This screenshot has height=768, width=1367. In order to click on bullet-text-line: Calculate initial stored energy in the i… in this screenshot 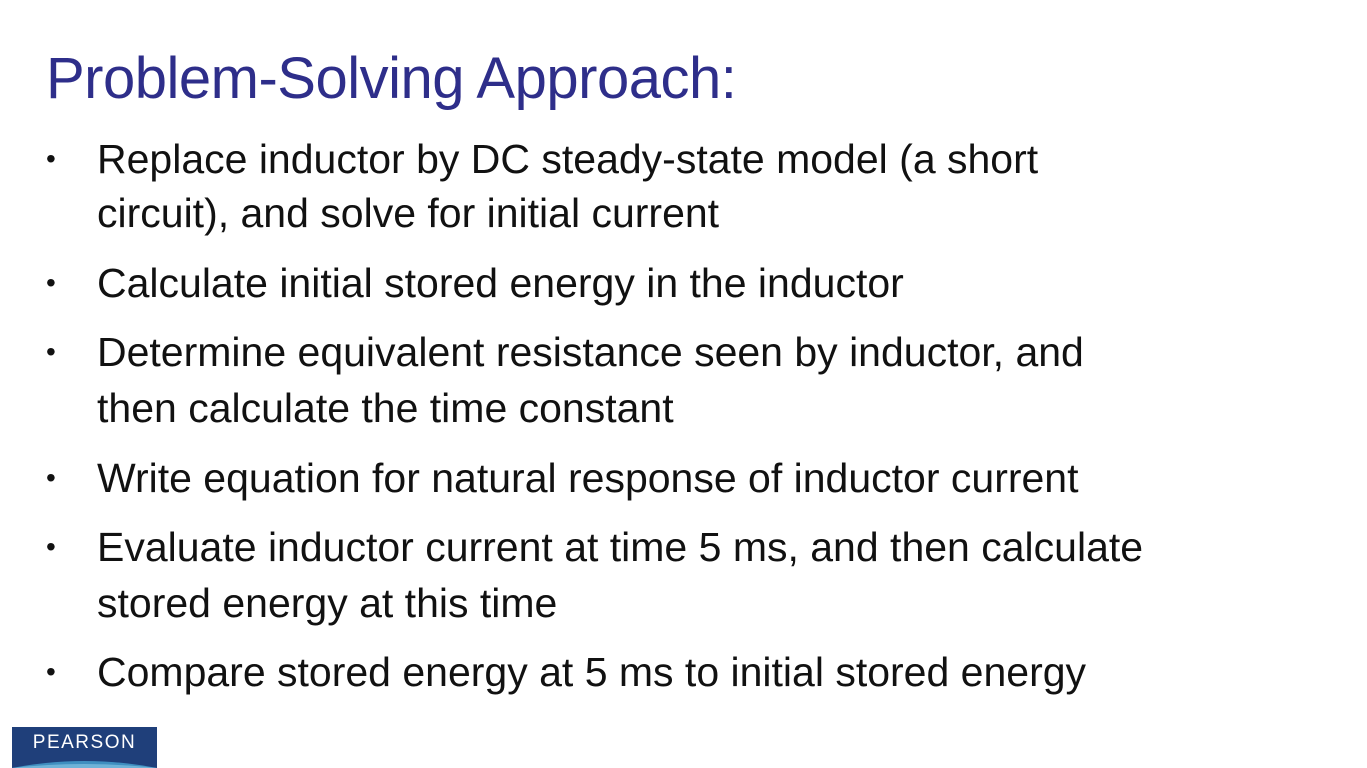, I will do `click(500, 283)`.